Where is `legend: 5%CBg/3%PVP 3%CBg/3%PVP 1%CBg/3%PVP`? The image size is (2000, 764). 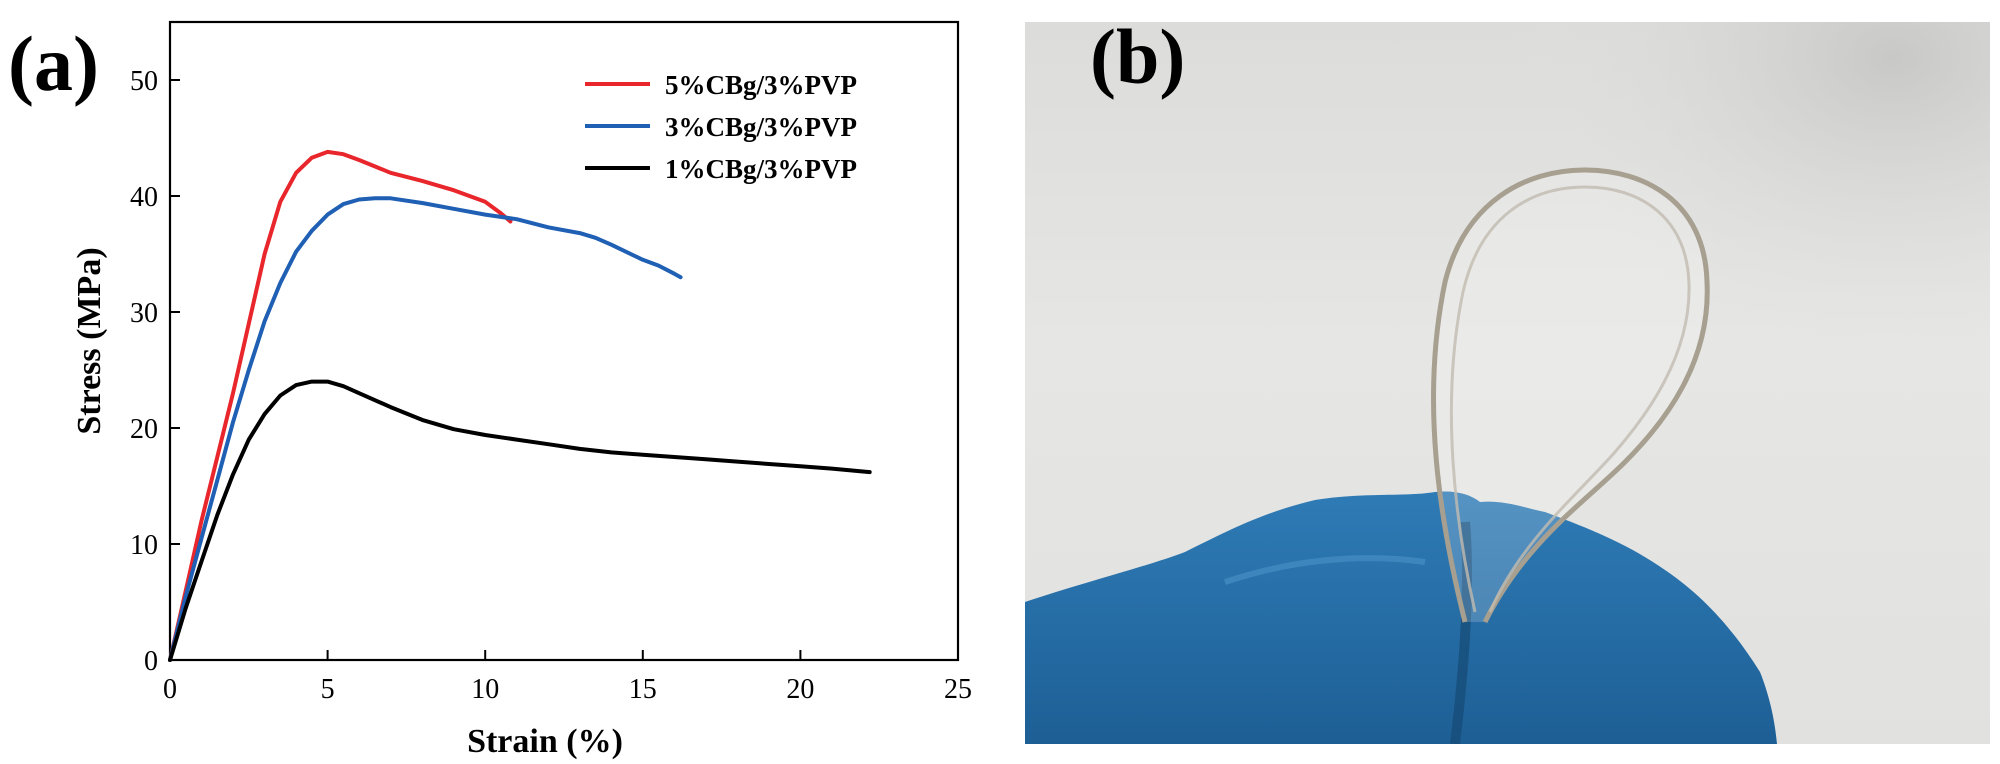 legend: 5%CBg/3%PVP 3%CBg/3%PVP 1%CBg/3%PVP is located at coordinates (721, 127).